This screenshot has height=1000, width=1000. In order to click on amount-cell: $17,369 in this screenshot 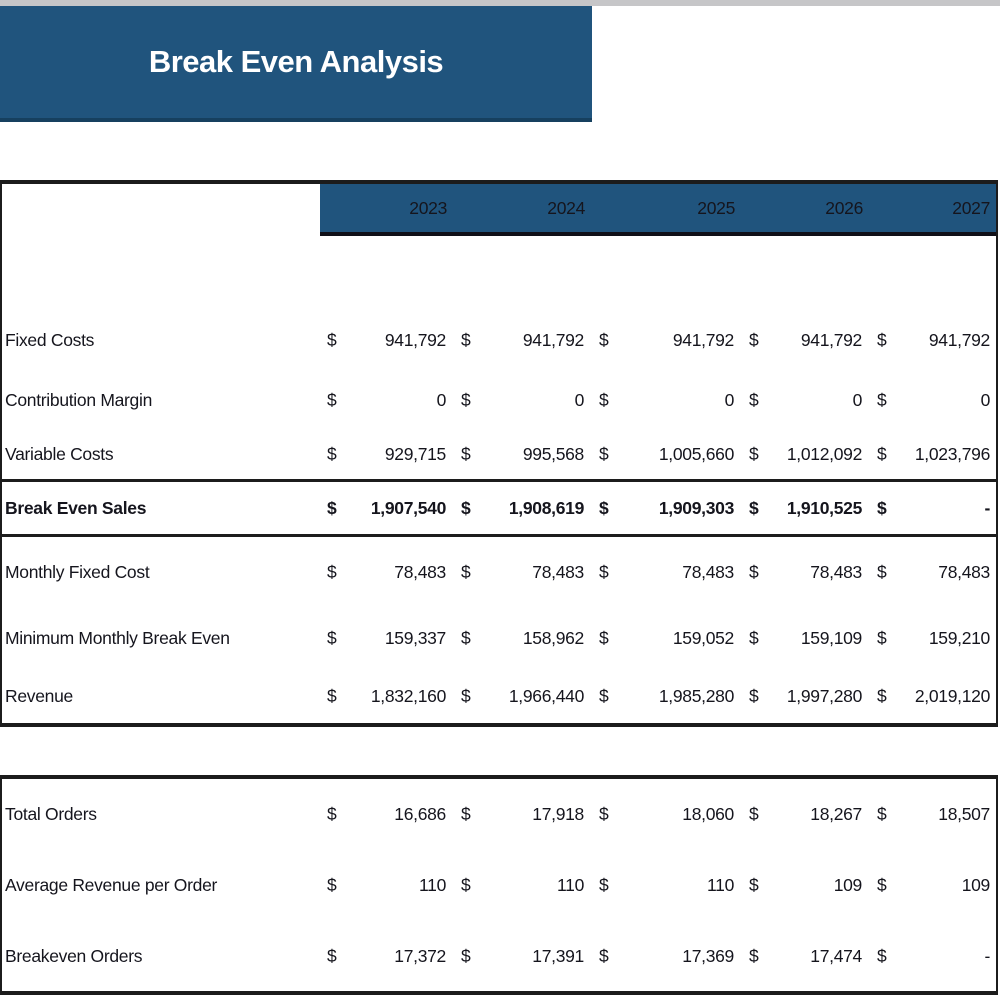, I will do `click(667, 956)`.